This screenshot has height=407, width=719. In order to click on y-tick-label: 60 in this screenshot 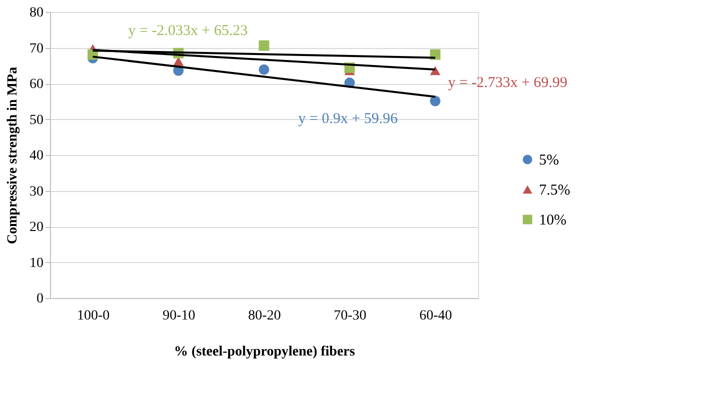, I will do `click(37, 84)`.